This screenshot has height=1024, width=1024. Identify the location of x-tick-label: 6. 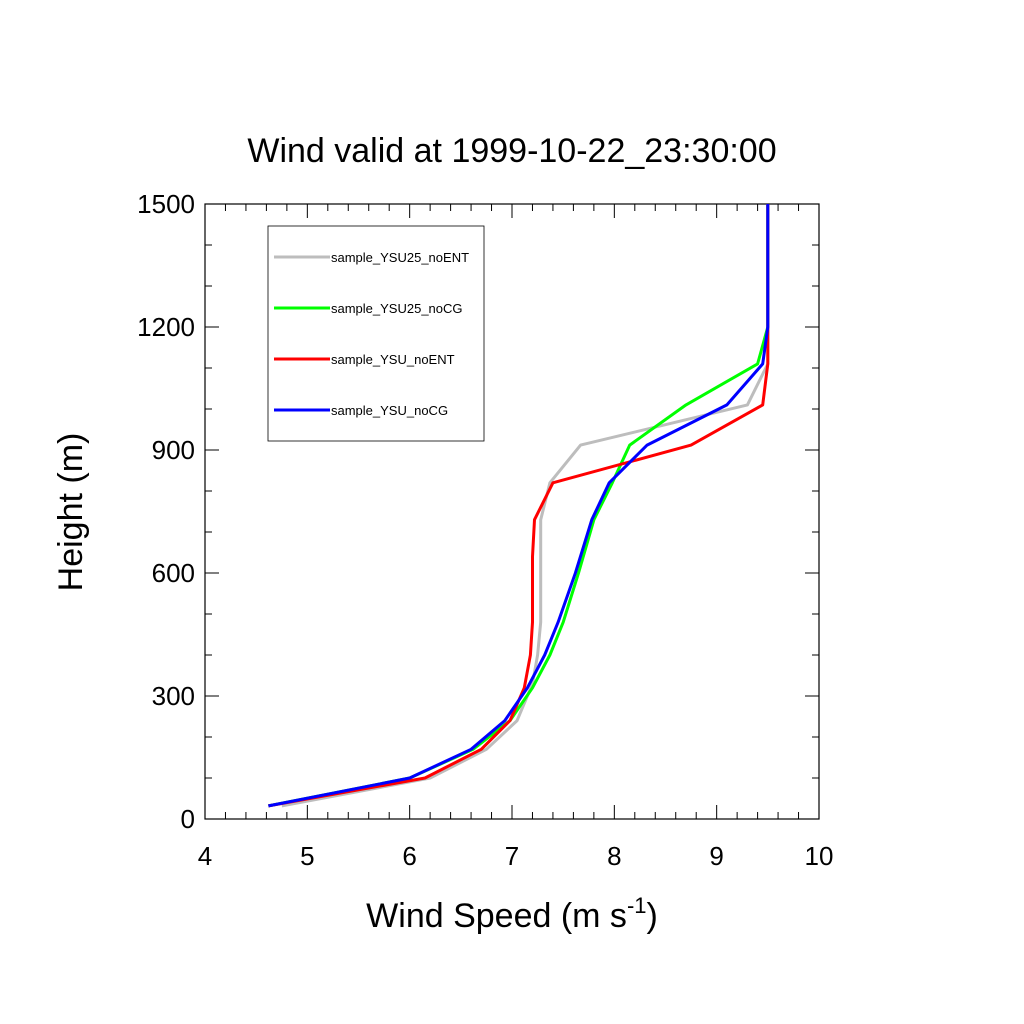
(409, 856).